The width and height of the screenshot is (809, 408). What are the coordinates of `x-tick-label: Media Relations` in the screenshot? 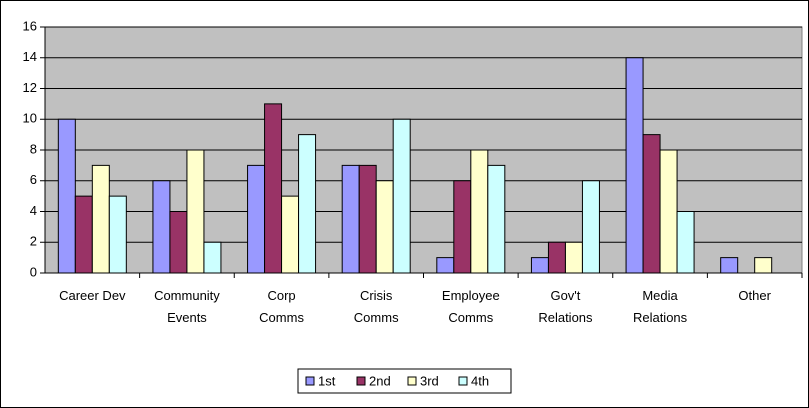 It's located at (660, 306).